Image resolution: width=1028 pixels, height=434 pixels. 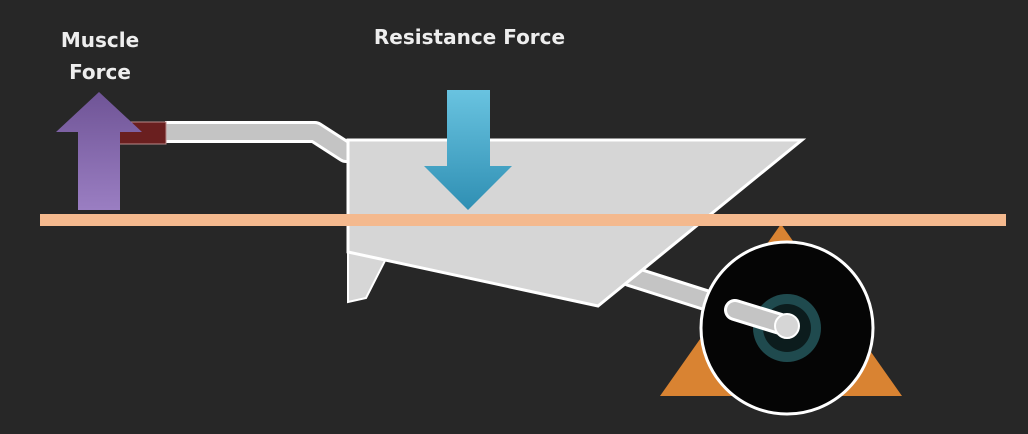 What do you see at coordinates (100, 56) in the screenshot?
I see `muscle-force-label: Muscle Force` at bounding box center [100, 56].